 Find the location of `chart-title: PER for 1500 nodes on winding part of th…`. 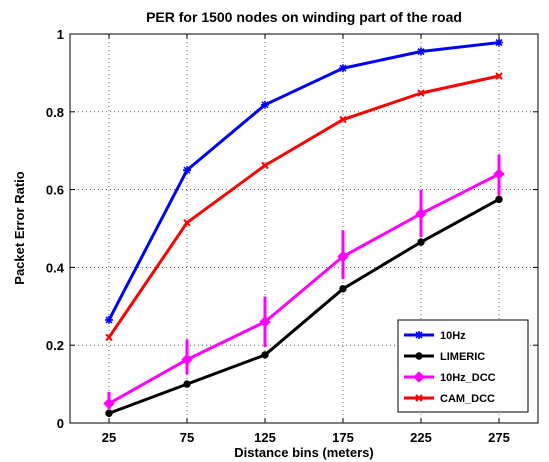

chart-title: PER for 1500 nodes on winding part of th… is located at coordinates (304, 17).